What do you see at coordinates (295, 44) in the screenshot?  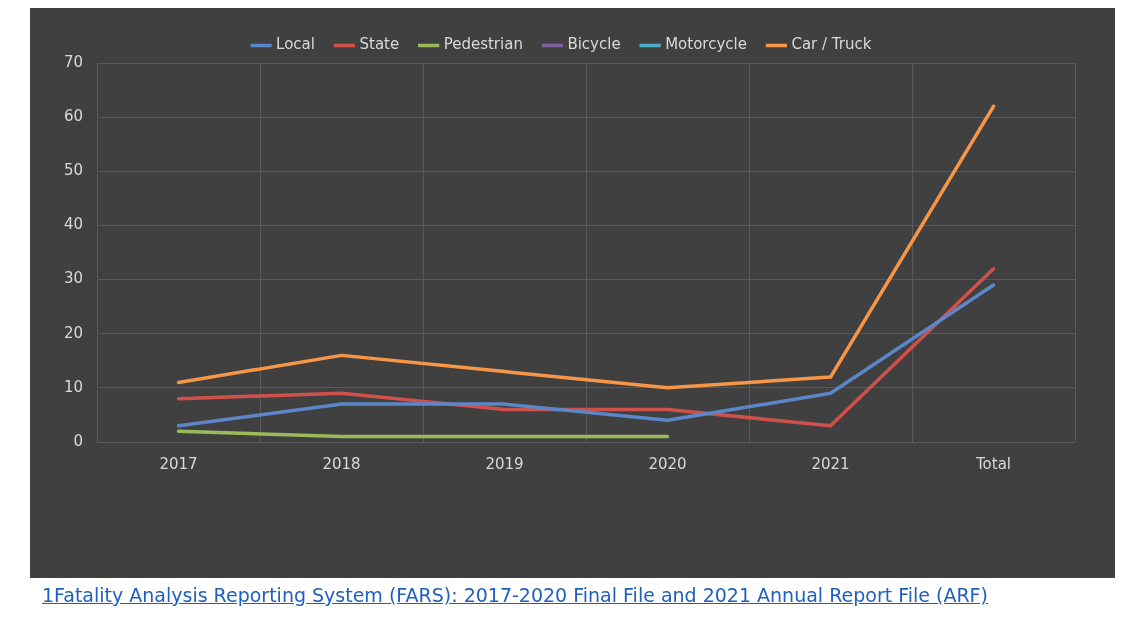 I see `legend-label: Local` at bounding box center [295, 44].